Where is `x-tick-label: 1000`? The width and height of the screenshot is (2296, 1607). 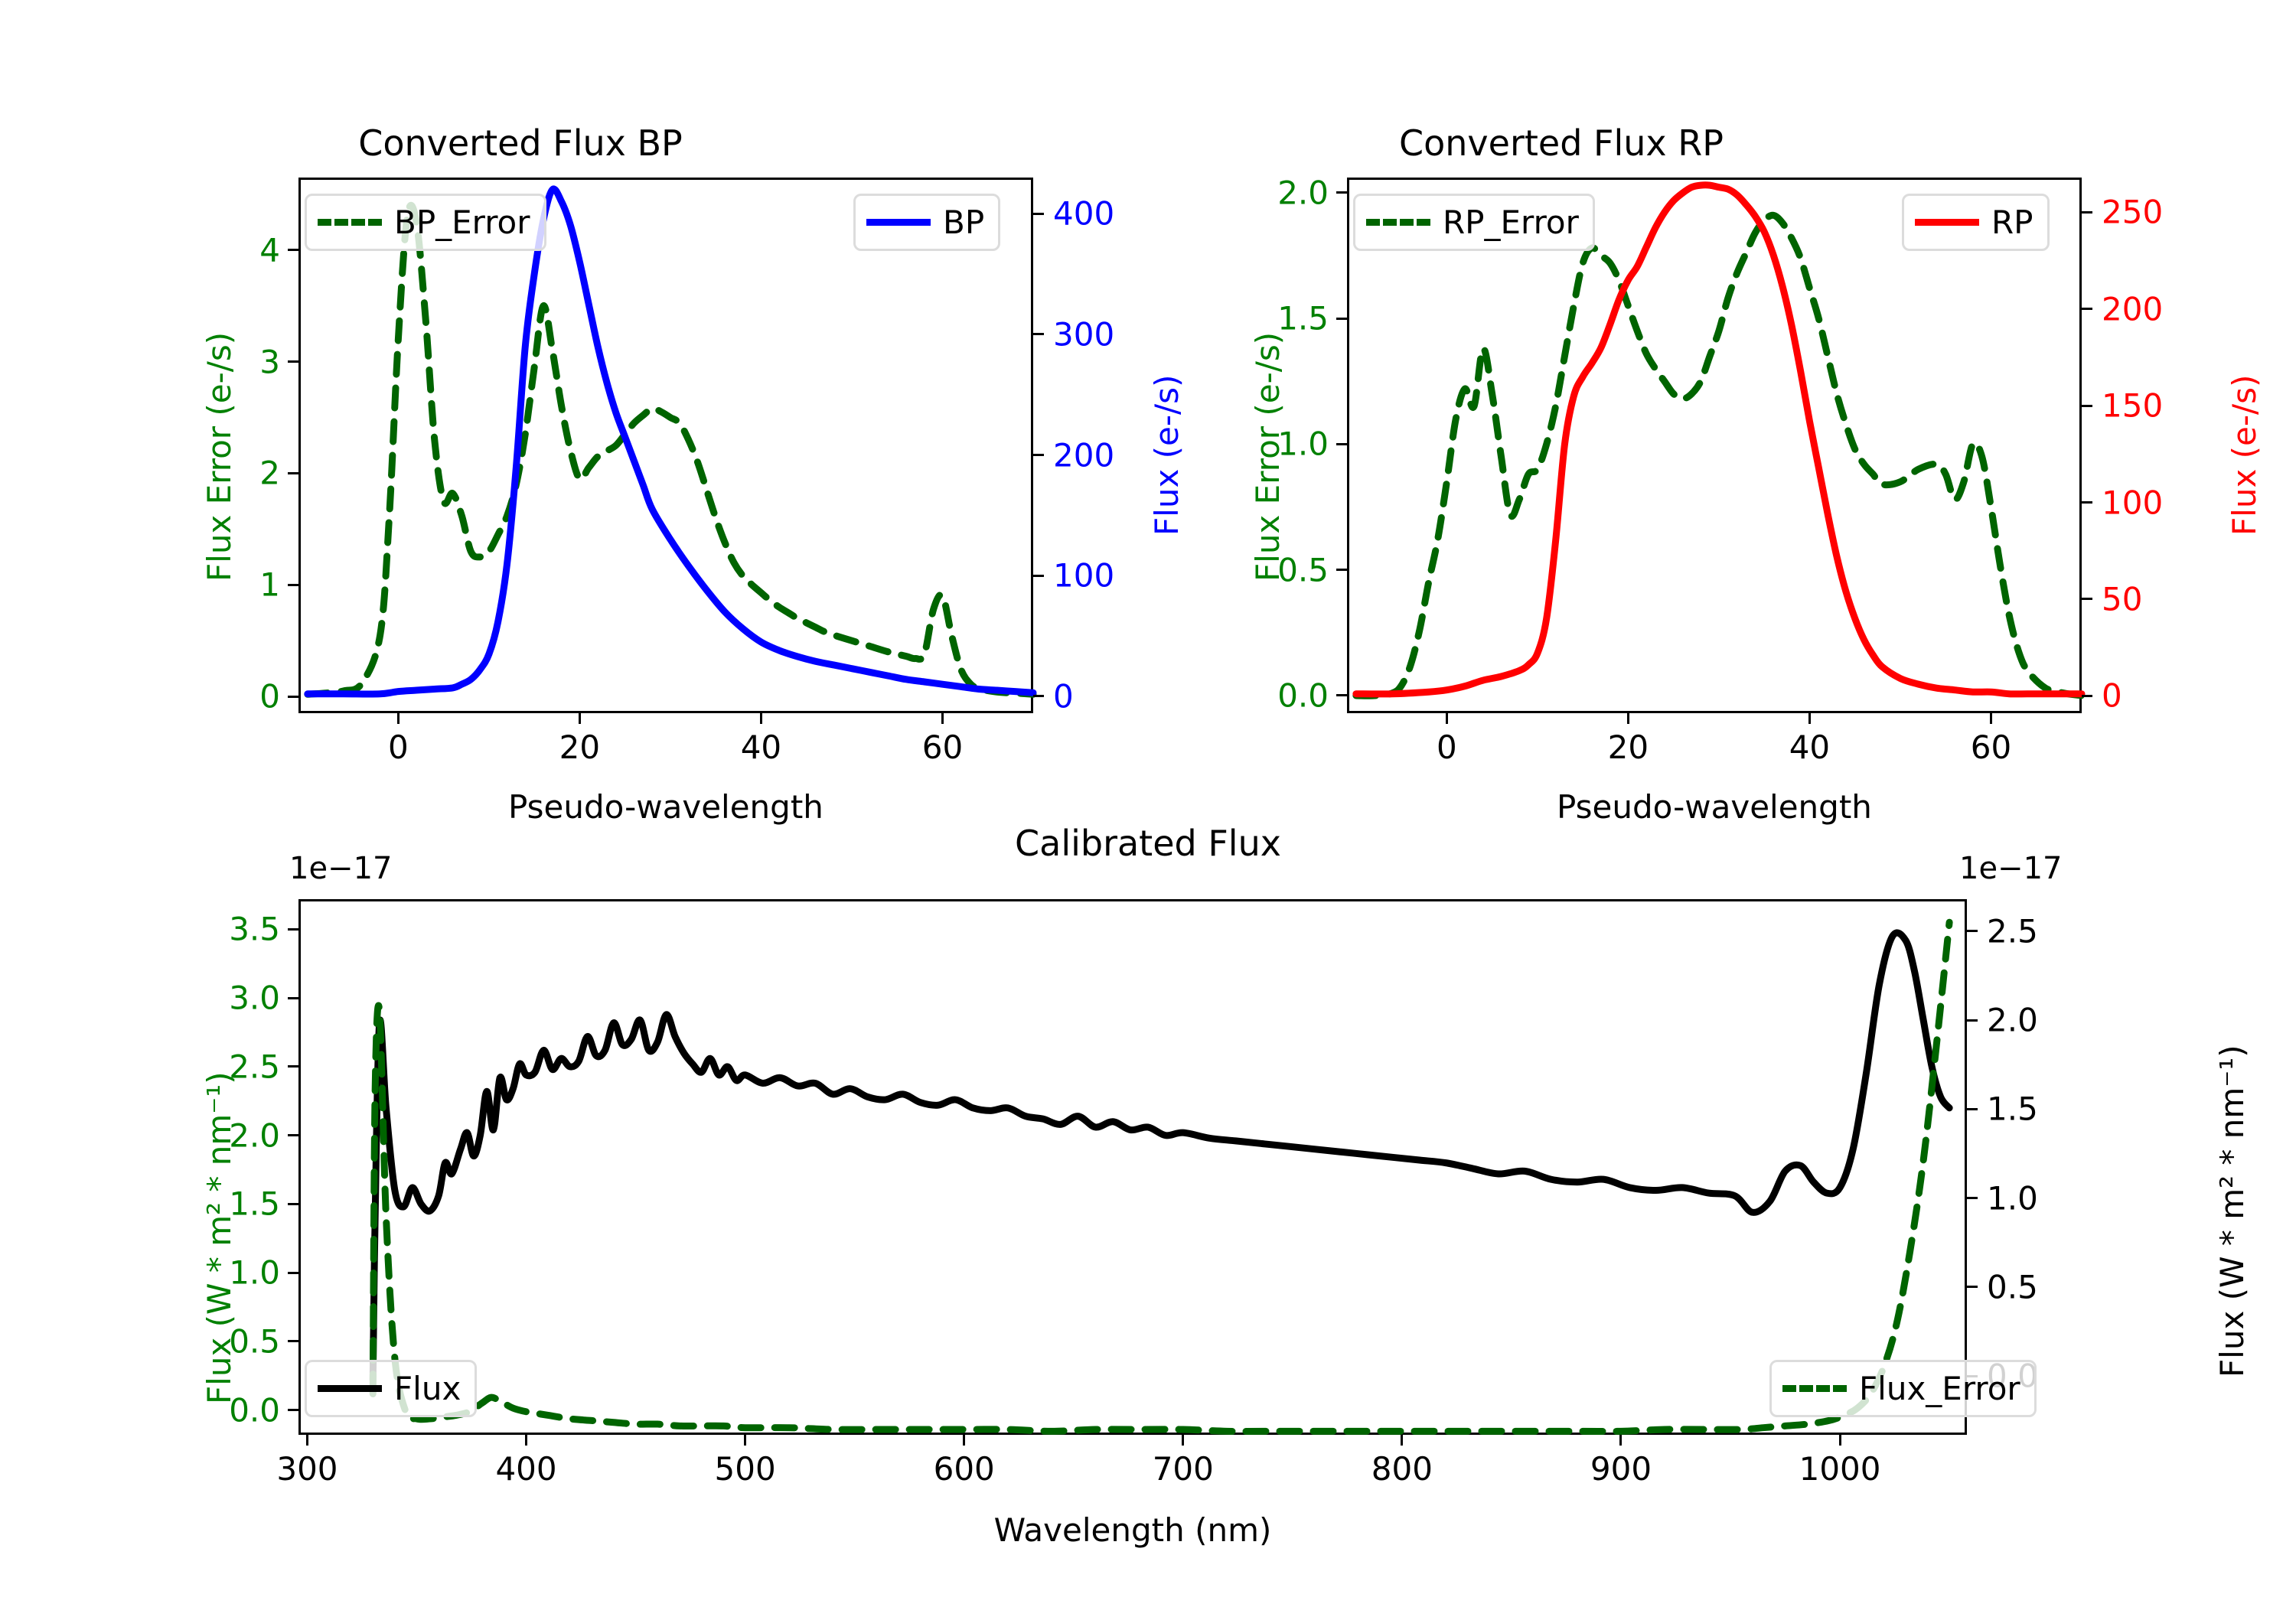 x-tick-label: 1000 is located at coordinates (1840, 1469).